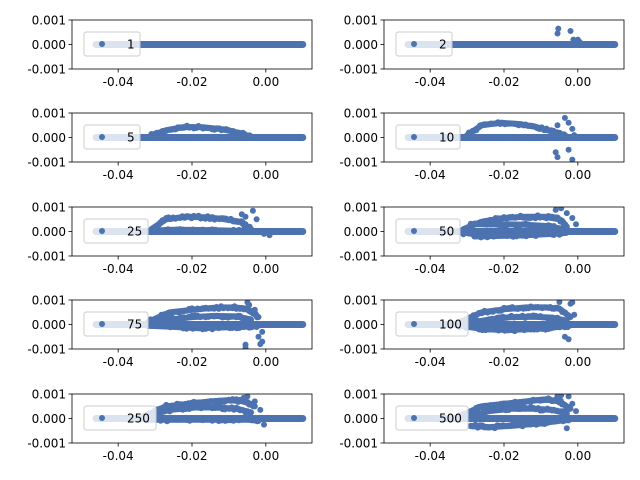 The width and height of the screenshot is (640, 480). Describe the element at coordinates (170, 51) in the screenshot. I see `subplot-1: -0.04 -0.02 0.00 0.001 0.000 -0.001 1` at that location.